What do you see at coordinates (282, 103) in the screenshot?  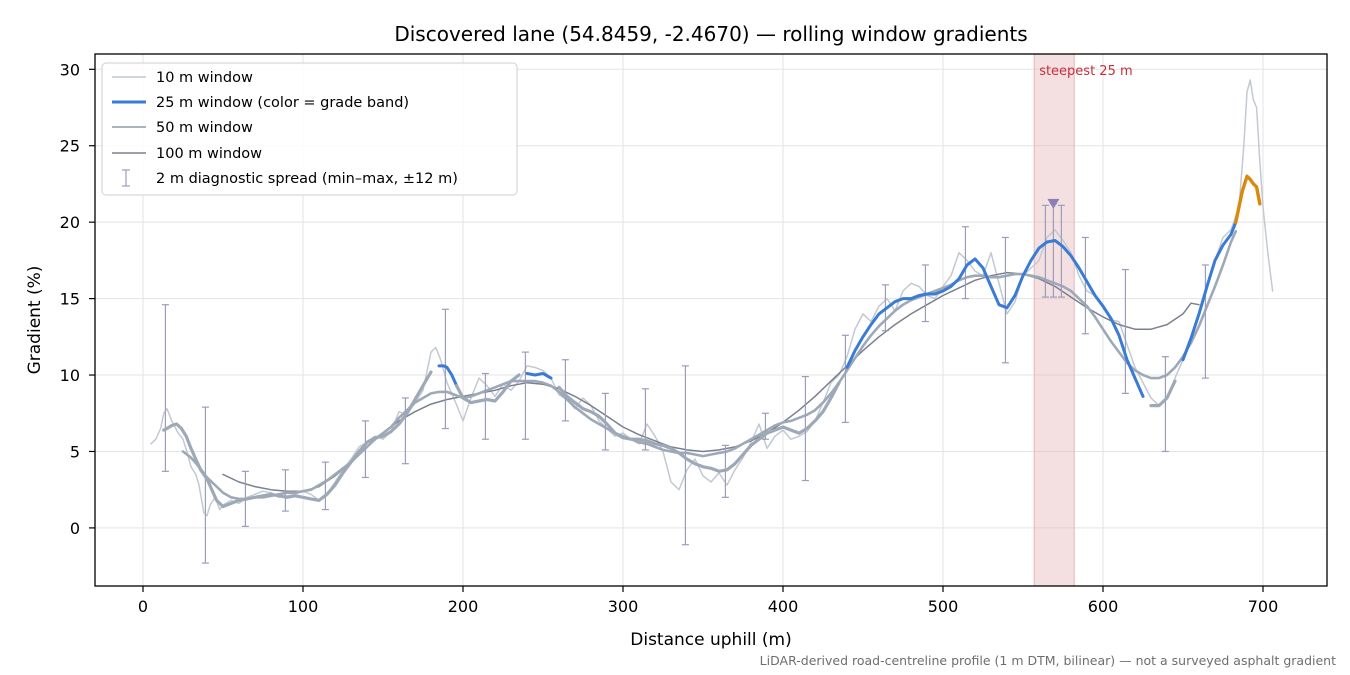 I see `legend-label-25m: 25 m window (color = grade band)` at bounding box center [282, 103].